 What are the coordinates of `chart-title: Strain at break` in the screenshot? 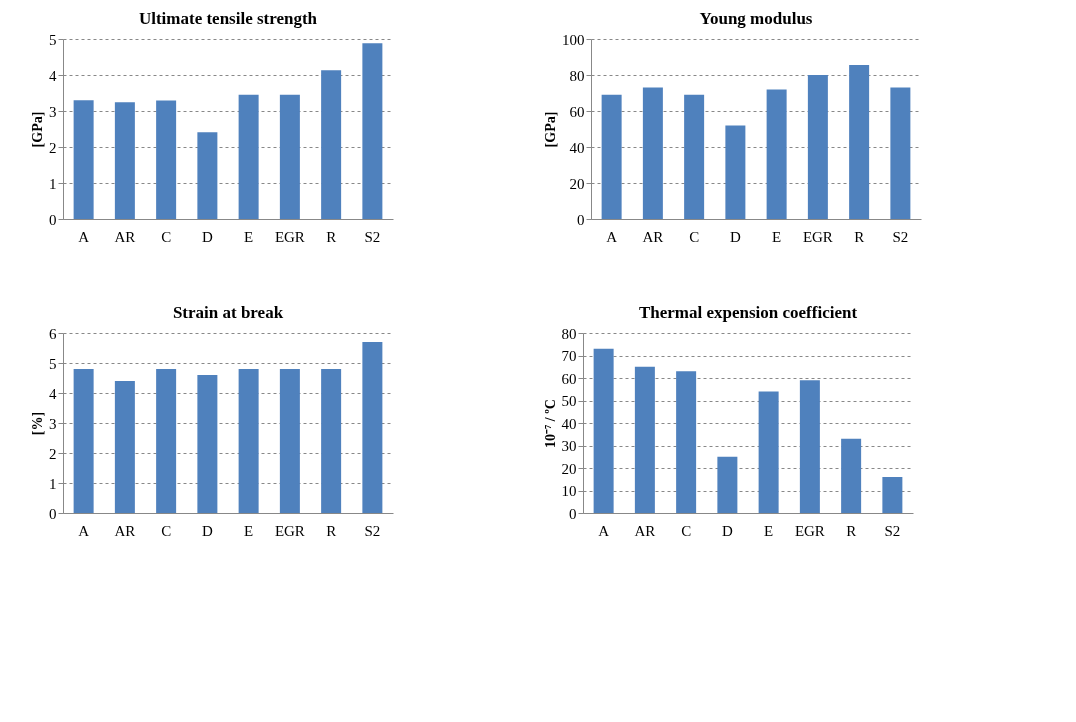 It's located at (228, 312).